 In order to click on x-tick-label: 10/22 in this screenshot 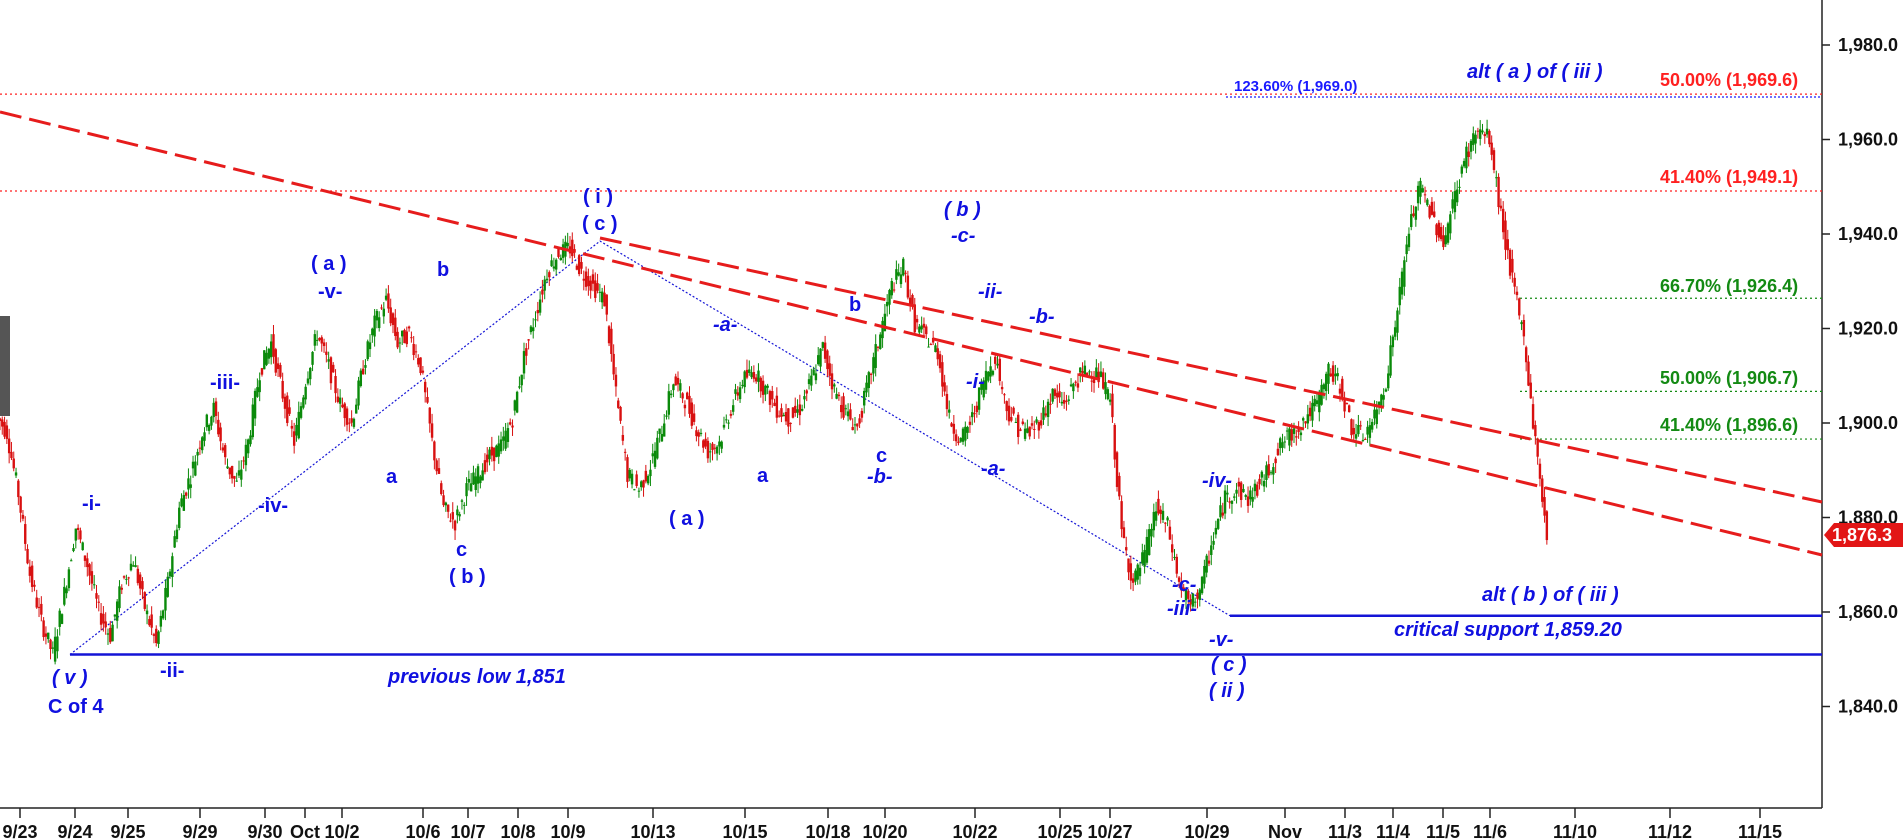, I will do `click(974, 831)`.